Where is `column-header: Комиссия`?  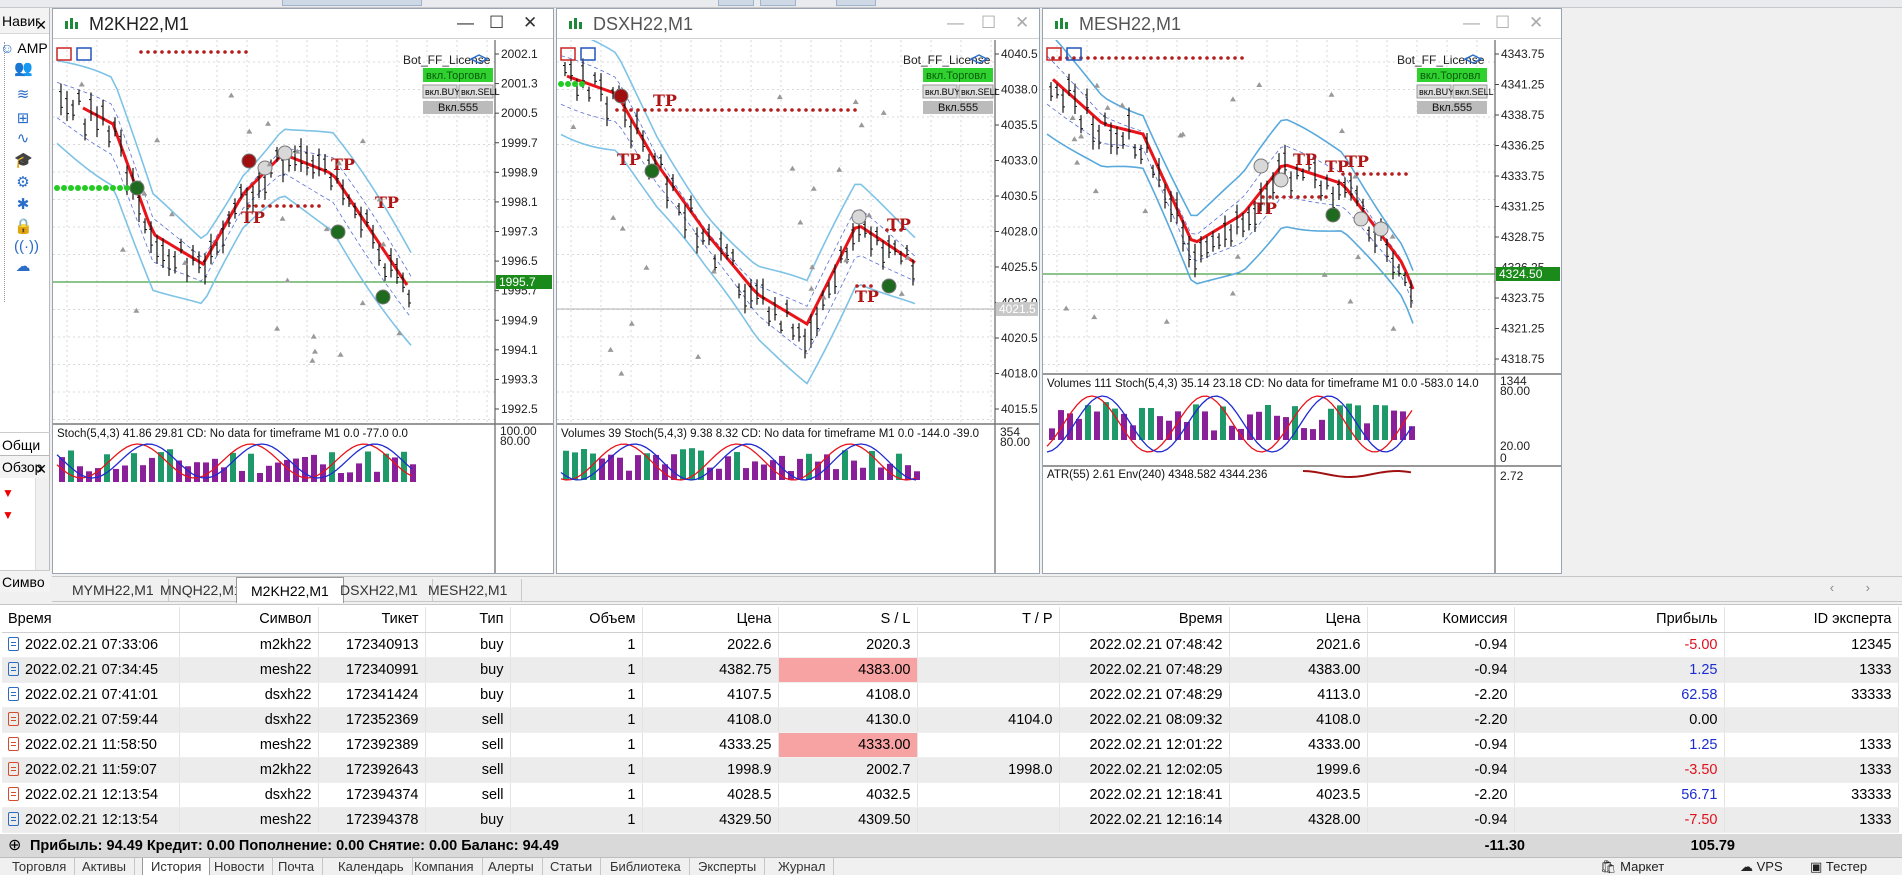 column-header: Комиссия is located at coordinates (1441, 620).